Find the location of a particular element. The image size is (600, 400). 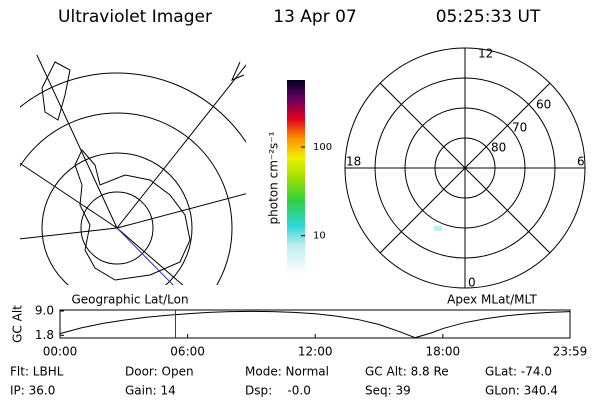

y-tick-label: 9.0 is located at coordinates (44, 311).